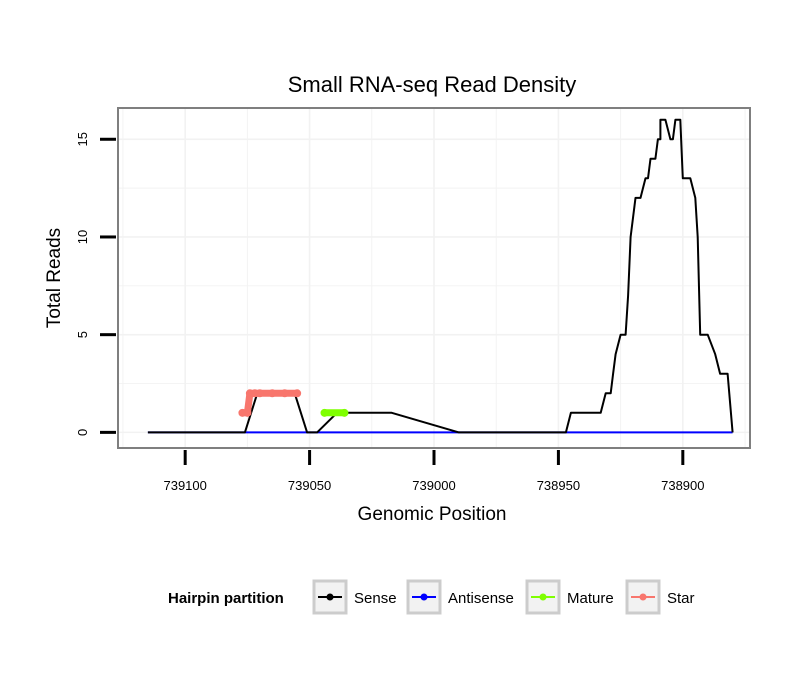 The image size is (810, 690). Describe the element at coordinates (375, 598) in the screenshot. I see `legend-label-sense: Sense` at that location.